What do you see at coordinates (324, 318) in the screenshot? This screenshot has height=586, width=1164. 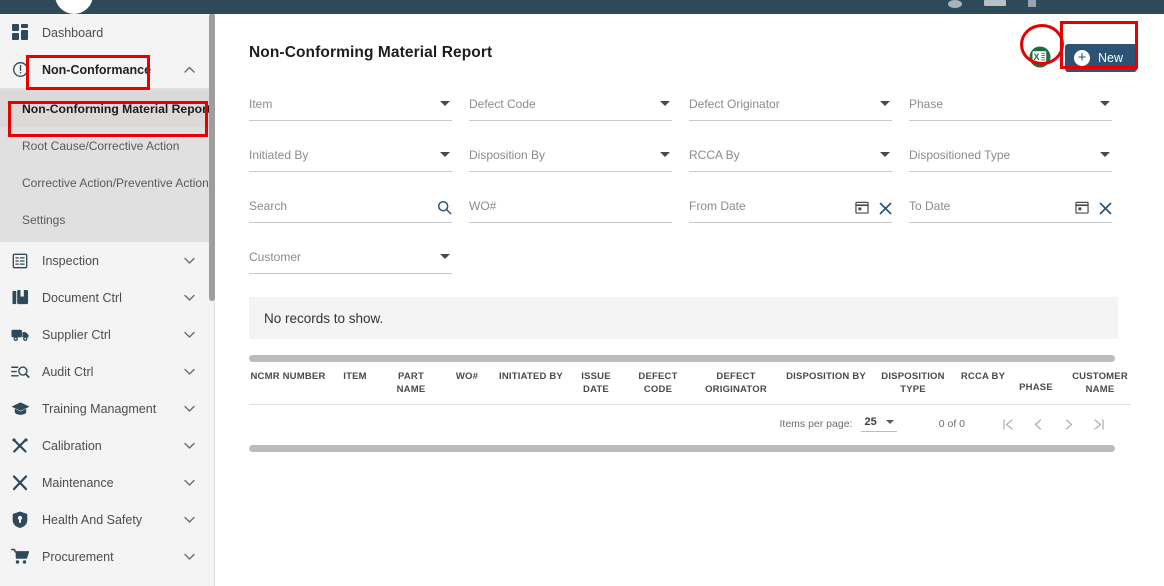 I see `empty-state-text: No records to show.` at bounding box center [324, 318].